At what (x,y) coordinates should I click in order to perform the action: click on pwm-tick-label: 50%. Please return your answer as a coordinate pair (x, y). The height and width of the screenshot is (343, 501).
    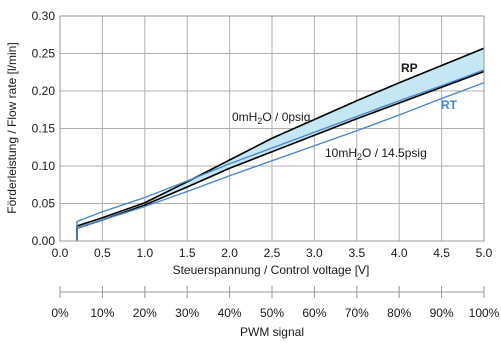
    Looking at the image, I should click on (272, 313).